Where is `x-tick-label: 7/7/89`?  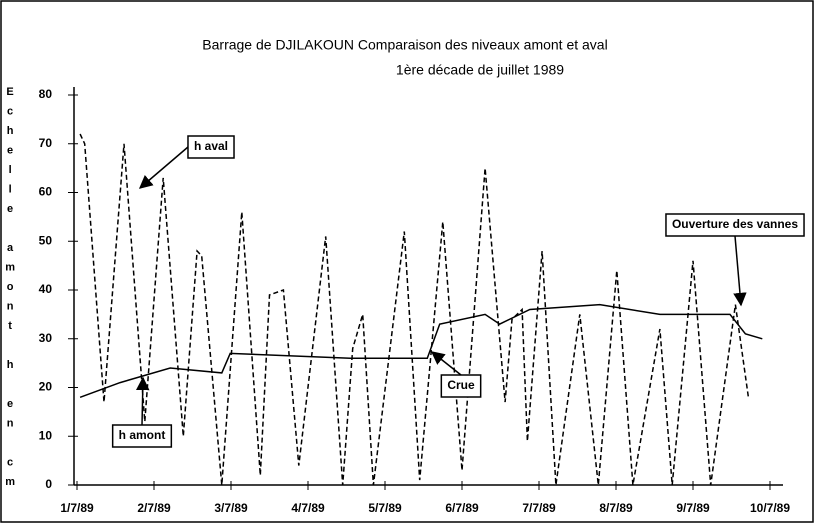 x-tick-label: 7/7/89 is located at coordinates (539, 508).